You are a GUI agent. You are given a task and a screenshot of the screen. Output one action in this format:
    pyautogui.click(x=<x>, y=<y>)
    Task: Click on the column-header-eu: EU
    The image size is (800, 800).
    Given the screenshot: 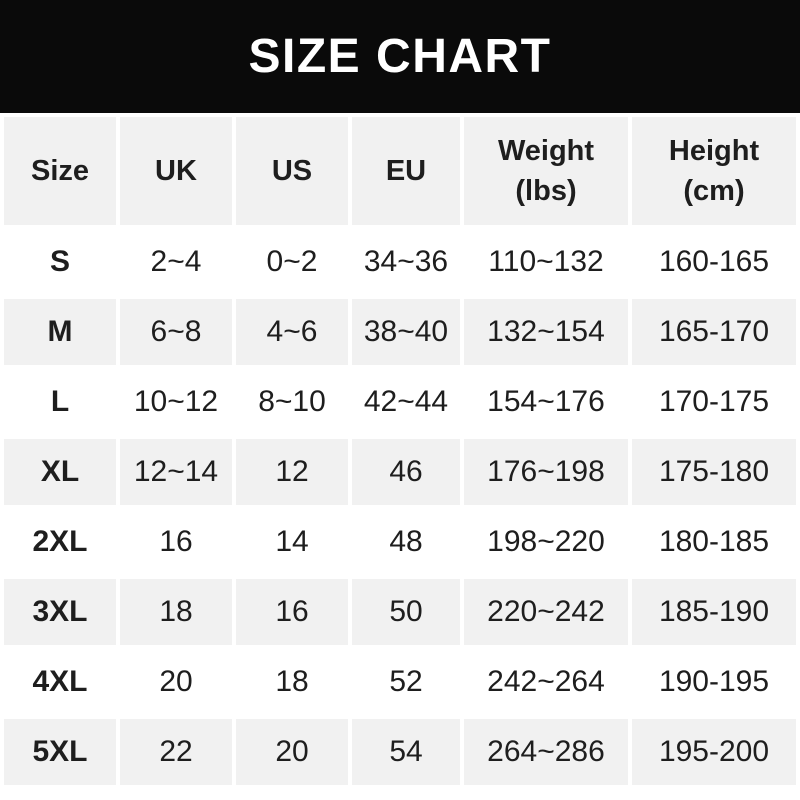 What is the action you would take?
    pyautogui.click(x=406, y=171)
    